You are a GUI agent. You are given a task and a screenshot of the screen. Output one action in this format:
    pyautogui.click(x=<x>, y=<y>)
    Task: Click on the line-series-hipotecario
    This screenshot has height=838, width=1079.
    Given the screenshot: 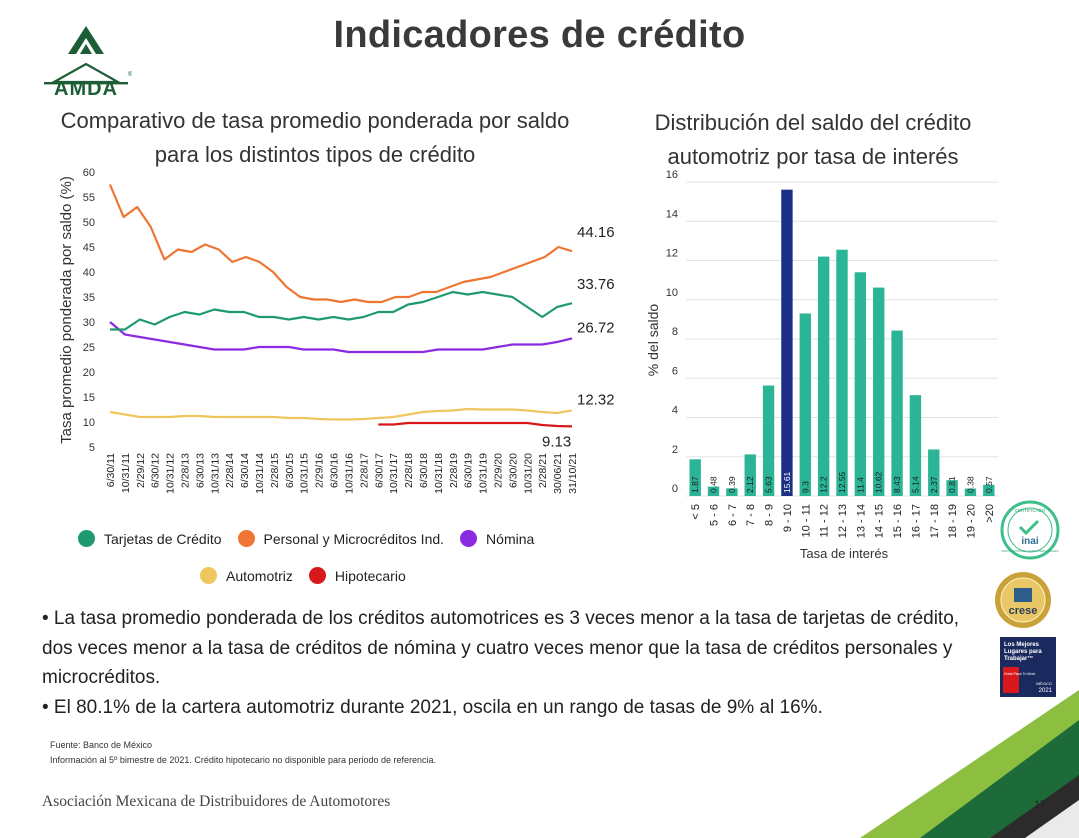 What is the action you would take?
    pyautogui.click(x=475, y=424)
    